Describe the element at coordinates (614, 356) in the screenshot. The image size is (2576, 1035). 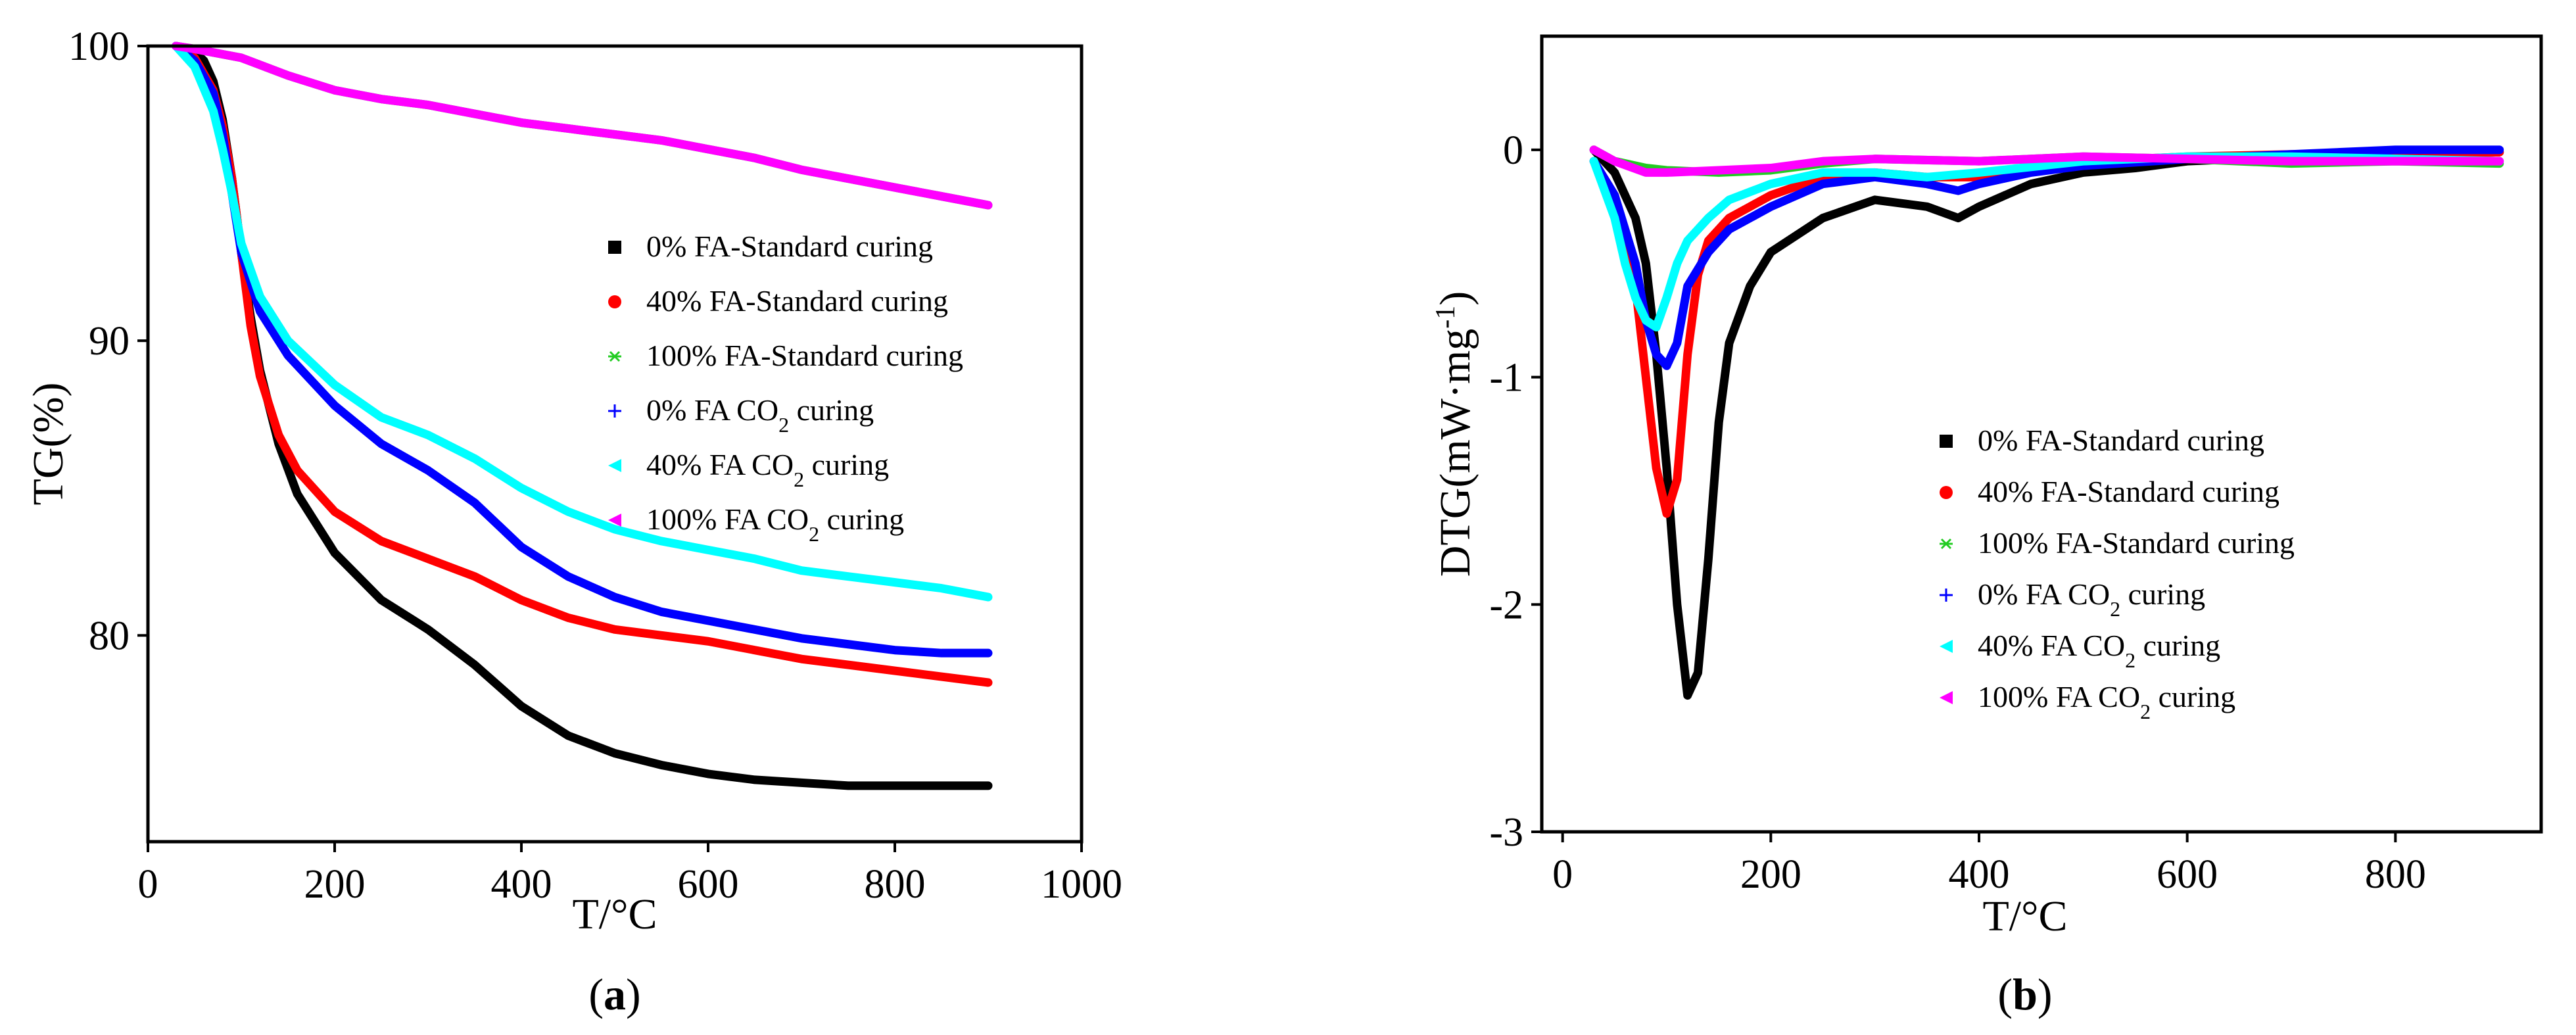
I see `a-legend-marker-asterisk` at that location.